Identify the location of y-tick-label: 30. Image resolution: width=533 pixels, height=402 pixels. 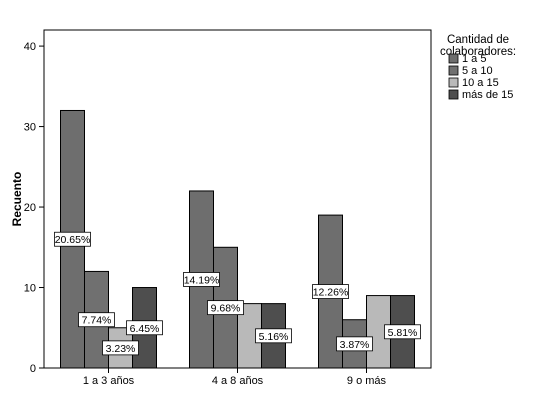
(30, 128).